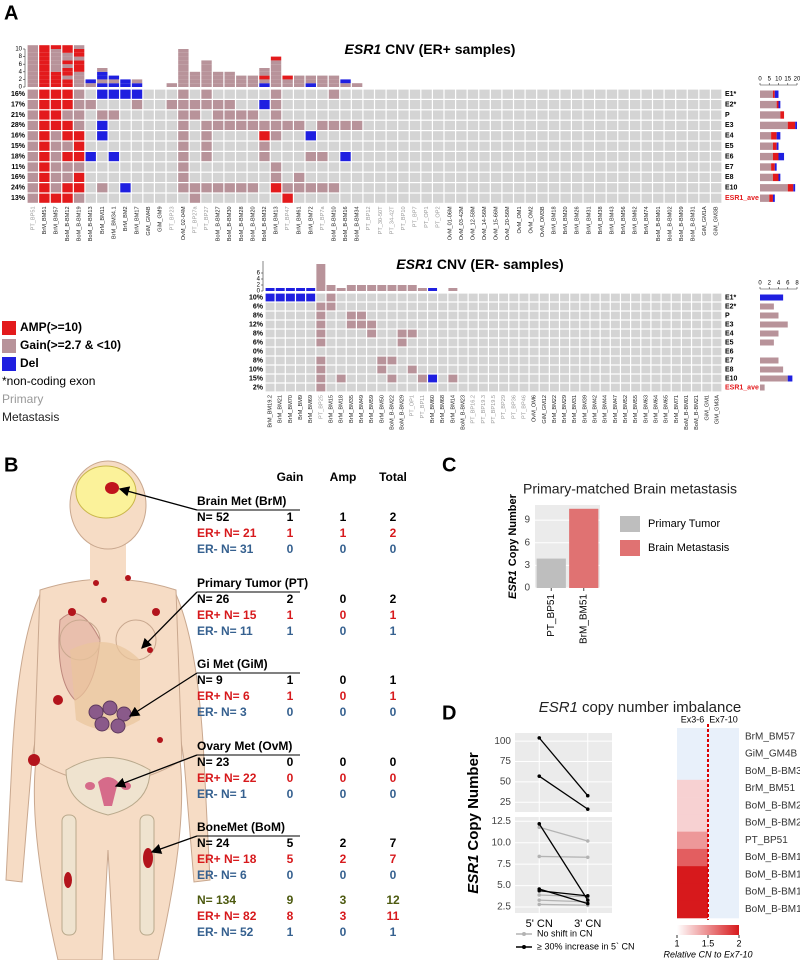  What do you see at coordinates (290, 696) in the screenshot?
I see `table-value: 1` at bounding box center [290, 696].